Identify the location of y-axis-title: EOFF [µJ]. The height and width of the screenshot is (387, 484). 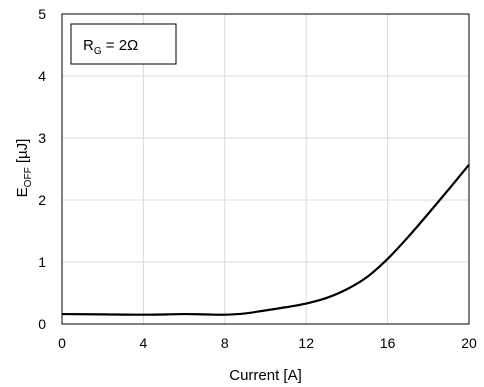
(24, 168).